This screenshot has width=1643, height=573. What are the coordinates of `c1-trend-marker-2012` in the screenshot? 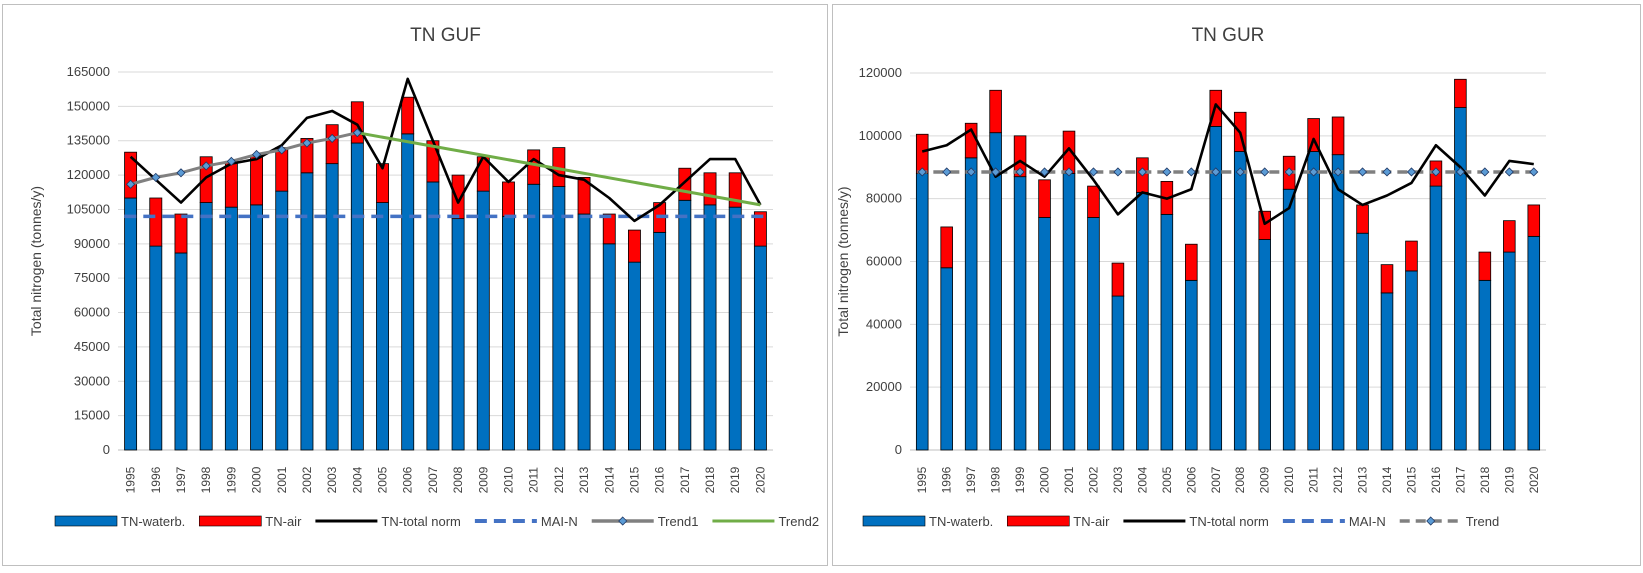 It's located at (1338, 172).